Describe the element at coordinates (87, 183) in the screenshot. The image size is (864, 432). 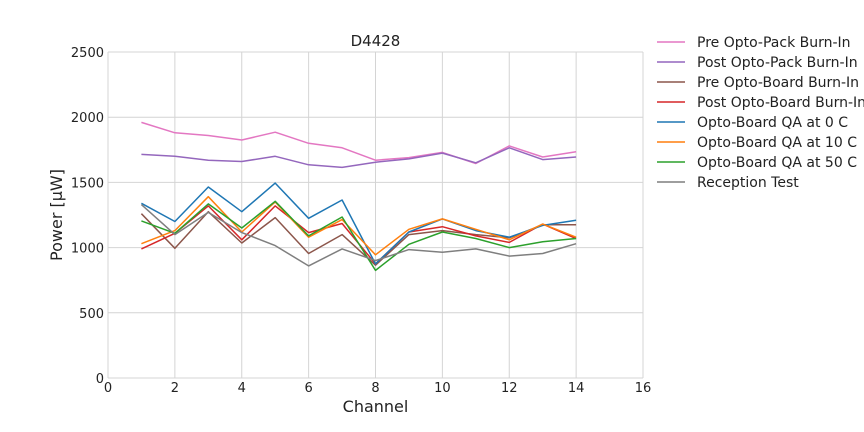
I see `y-tick-label: 1500` at that location.